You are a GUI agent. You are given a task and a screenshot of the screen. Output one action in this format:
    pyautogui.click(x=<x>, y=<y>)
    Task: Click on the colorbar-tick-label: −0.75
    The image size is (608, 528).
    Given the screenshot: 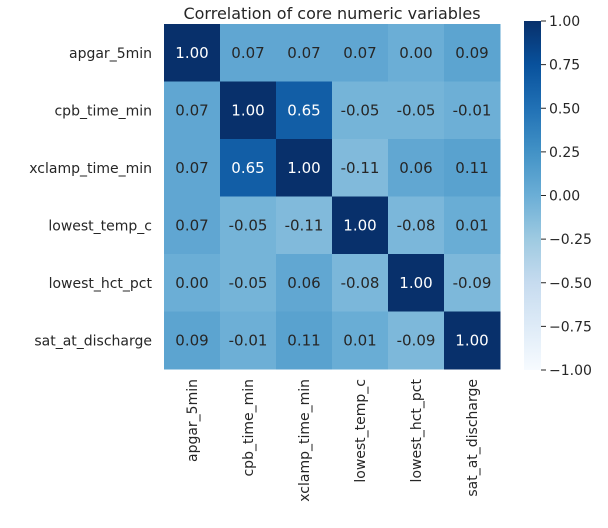 What is the action you would take?
    pyautogui.click(x=570, y=327)
    